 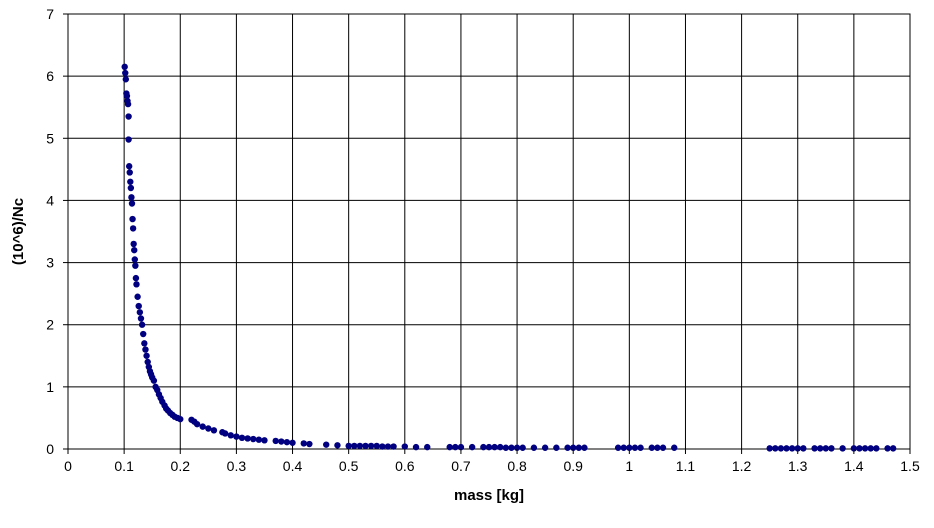 I want to click on y-axis-title: (10^6)/Nc, so click(x=18, y=231).